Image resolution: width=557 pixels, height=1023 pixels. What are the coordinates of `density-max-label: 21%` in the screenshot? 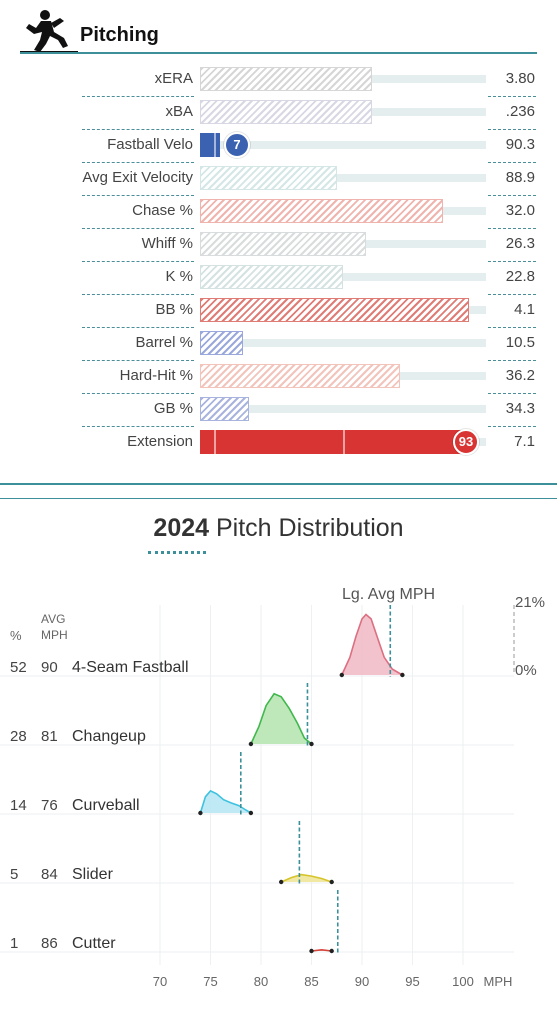 It's located at (530, 602).